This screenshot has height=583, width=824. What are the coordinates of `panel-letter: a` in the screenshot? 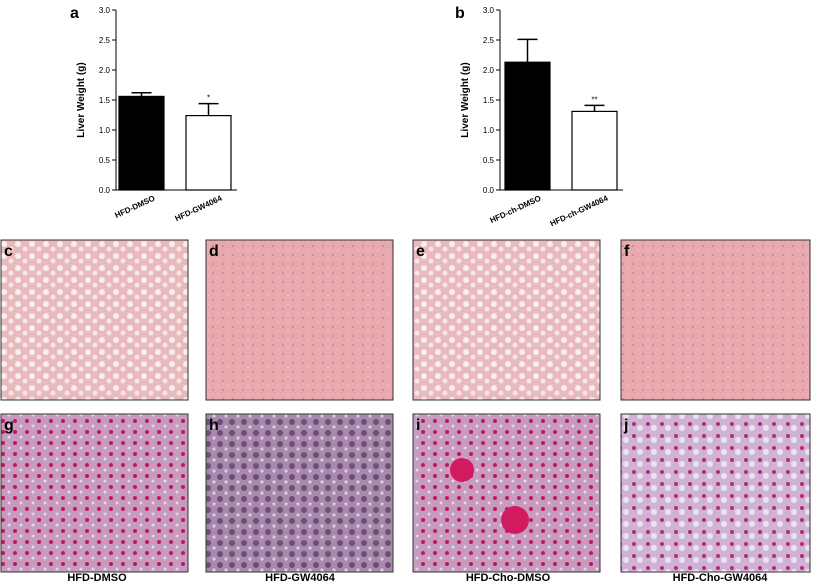 It's located at (74, 13).